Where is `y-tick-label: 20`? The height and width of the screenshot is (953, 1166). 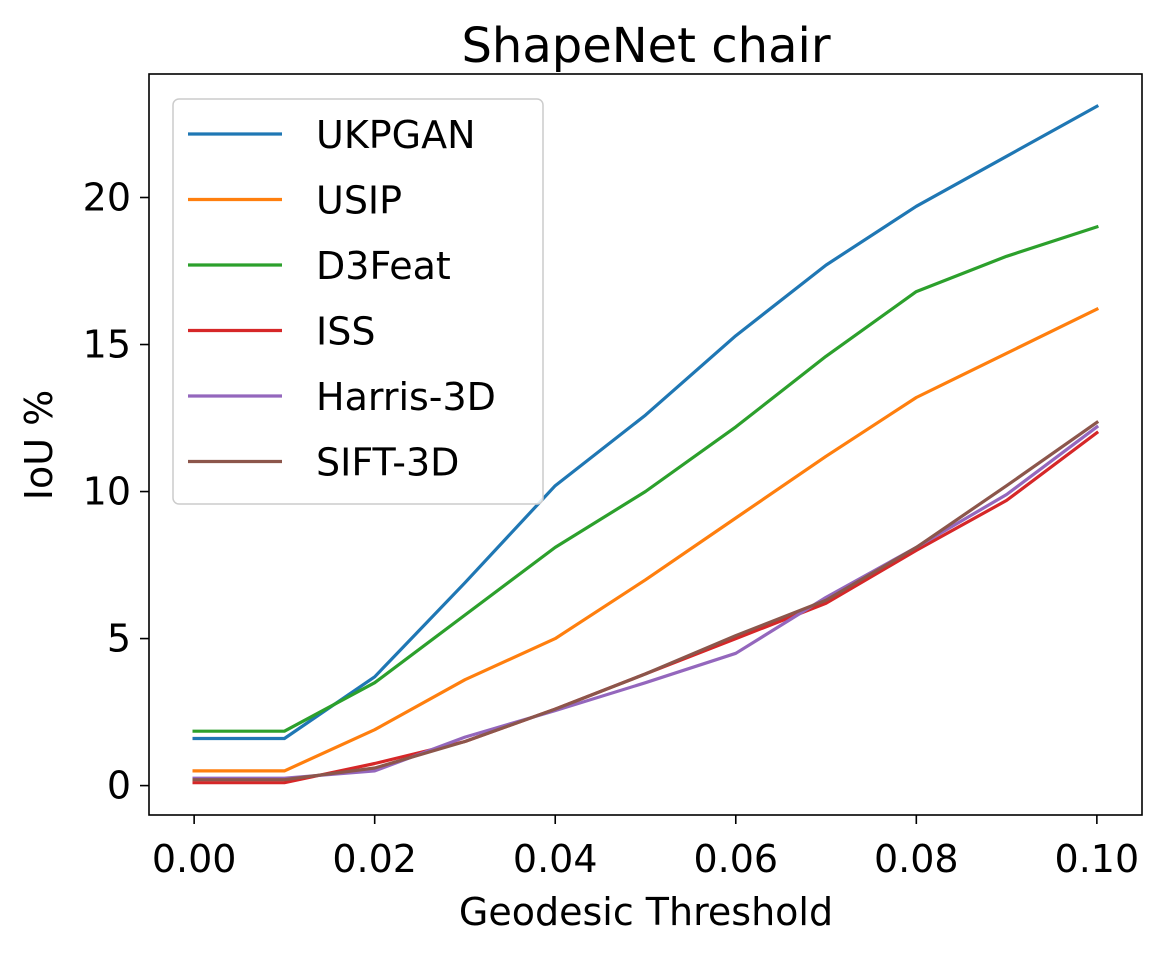 y-tick-label: 20 is located at coordinates (107, 198).